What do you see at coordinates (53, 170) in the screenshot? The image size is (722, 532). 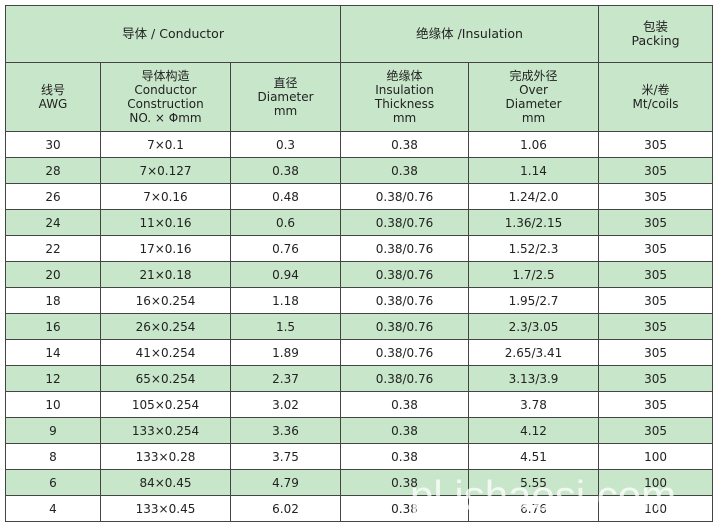 I see `cell: 28` at bounding box center [53, 170].